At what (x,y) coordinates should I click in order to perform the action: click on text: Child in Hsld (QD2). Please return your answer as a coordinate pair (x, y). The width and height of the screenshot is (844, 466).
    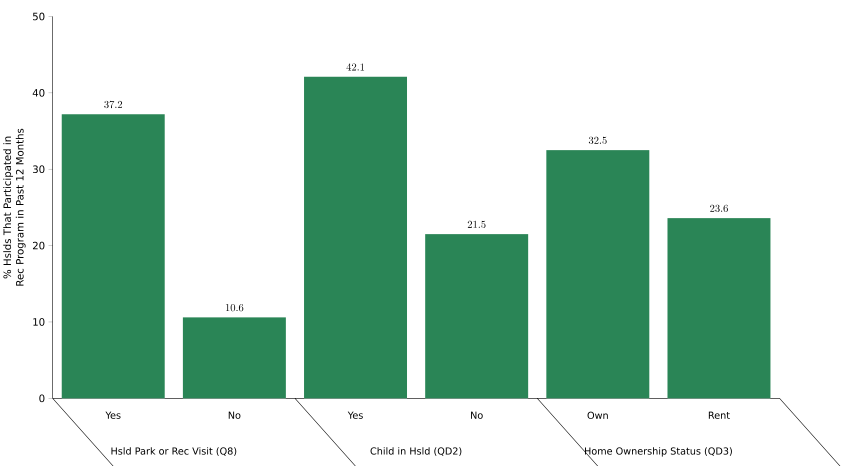
    Looking at the image, I should click on (416, 451).